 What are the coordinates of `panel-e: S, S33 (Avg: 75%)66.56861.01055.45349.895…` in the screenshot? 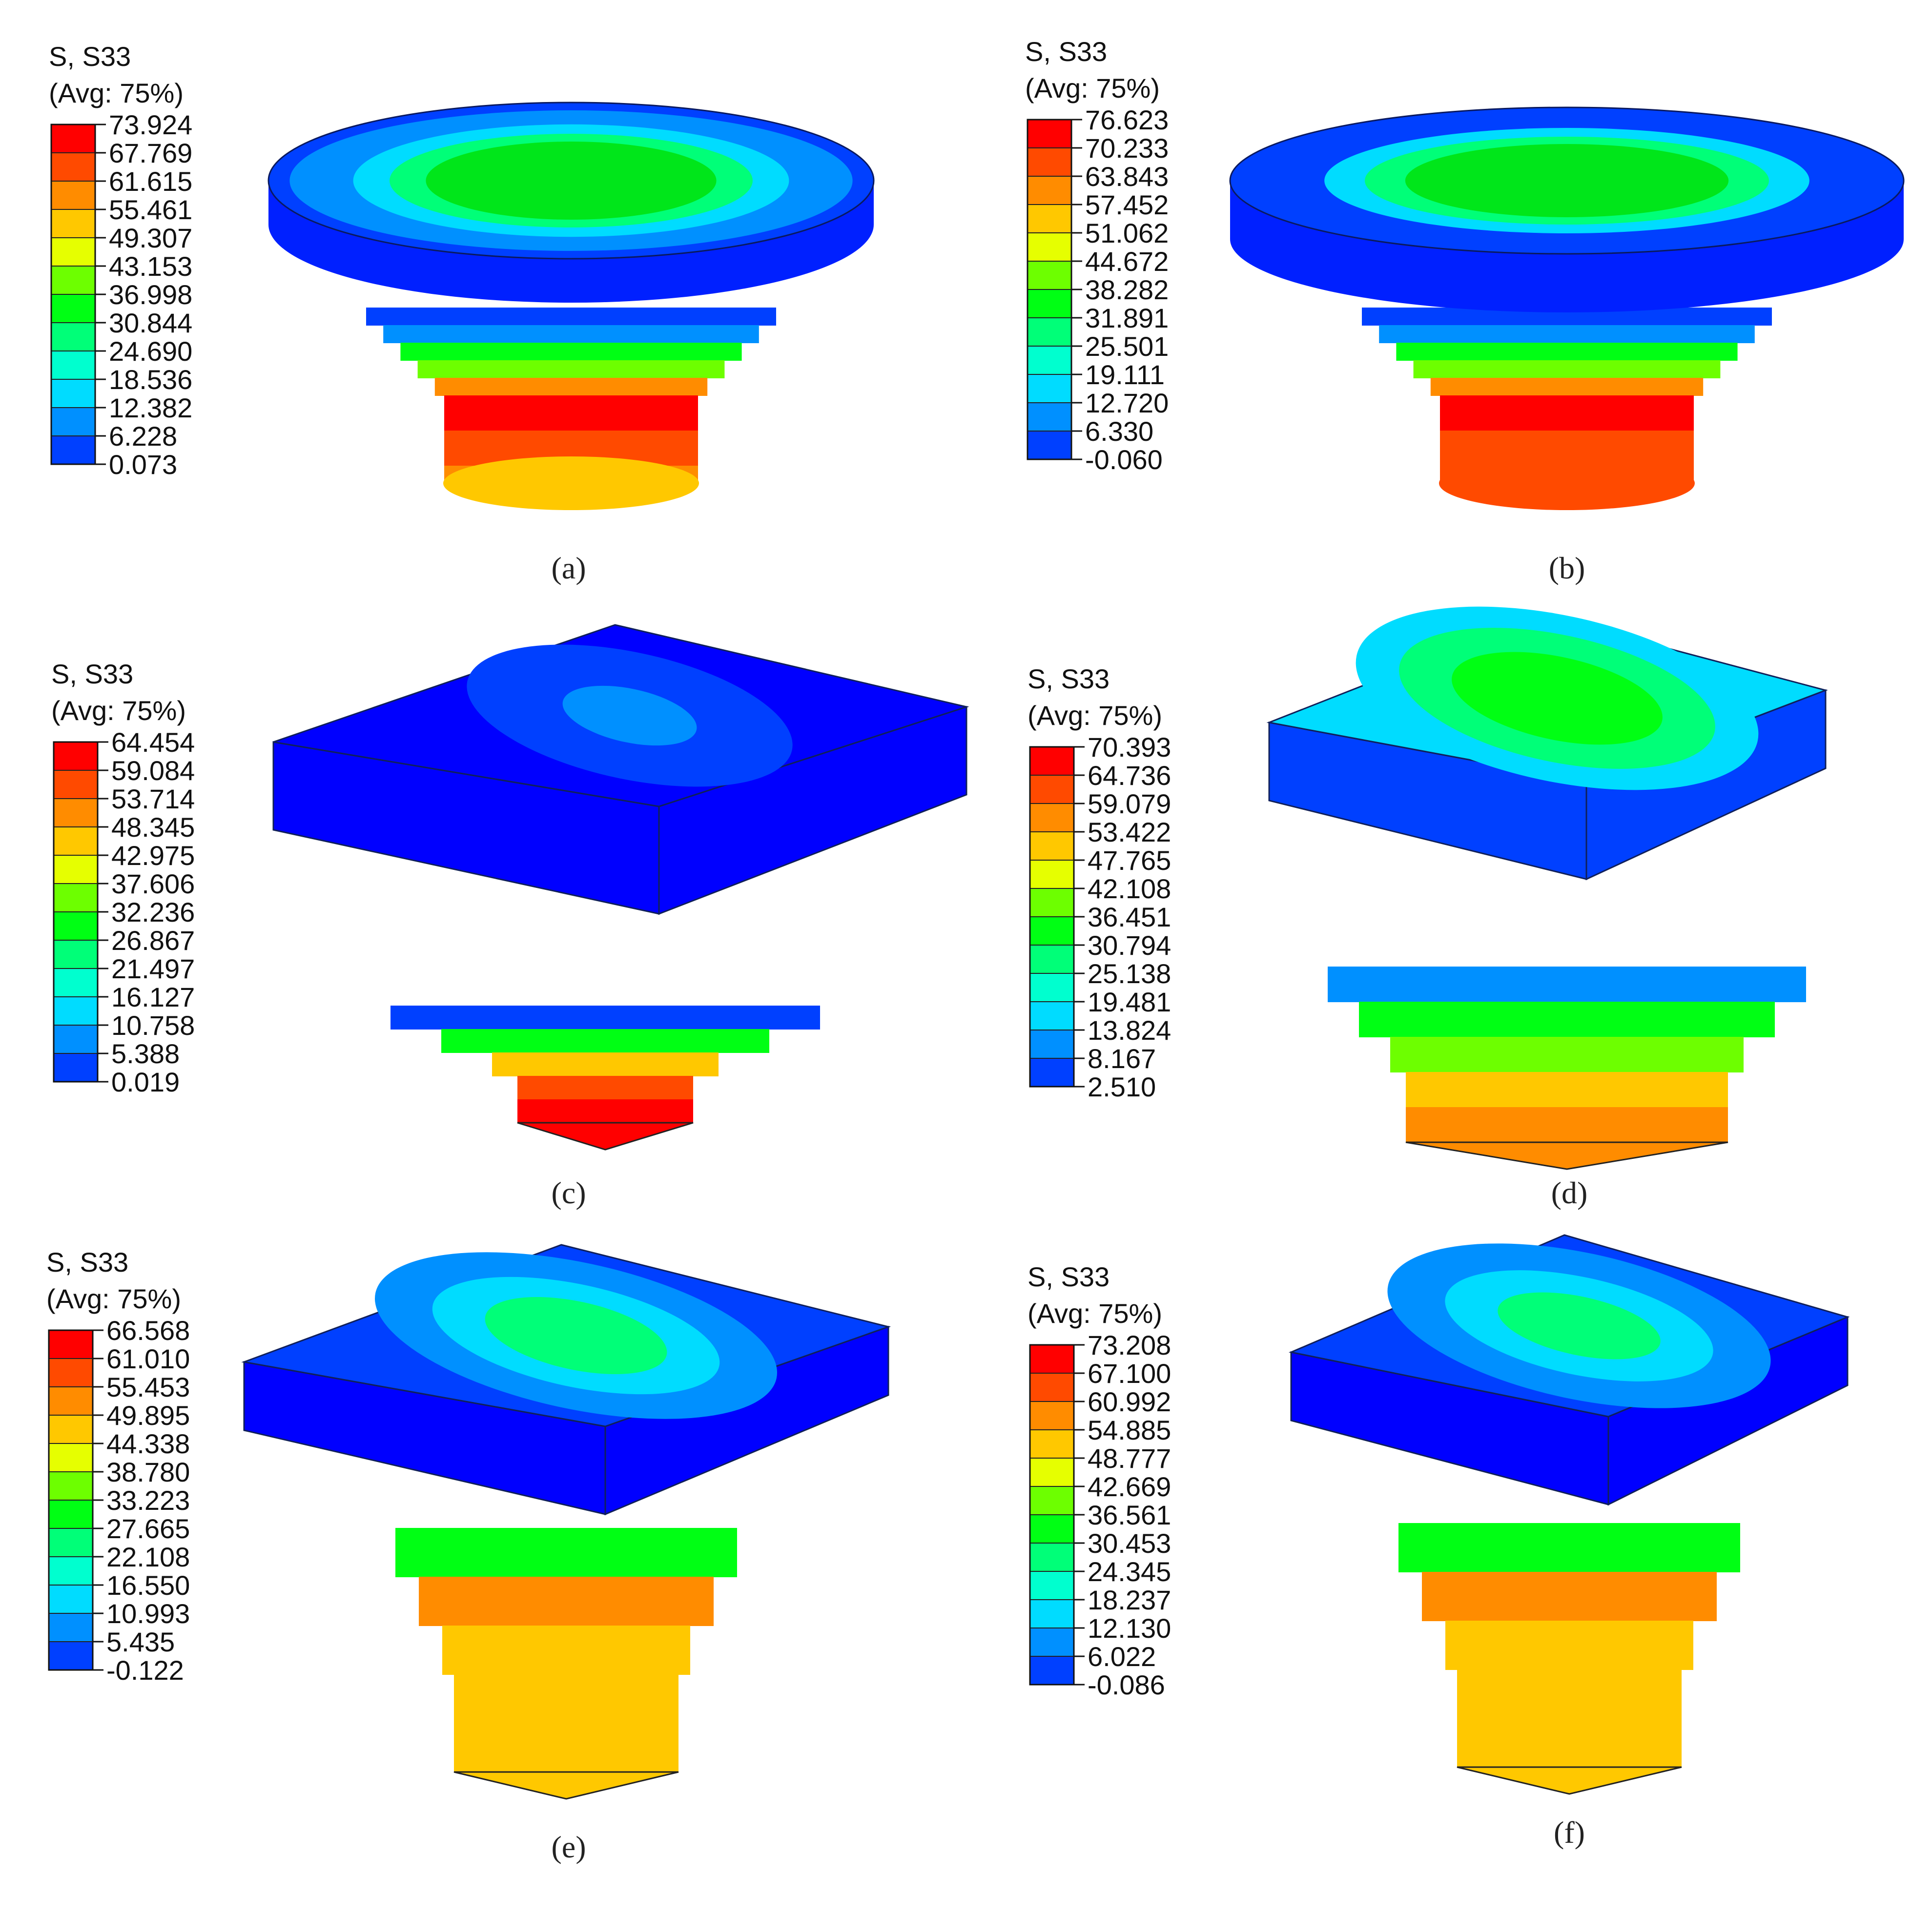 It's located at (468, 1554).